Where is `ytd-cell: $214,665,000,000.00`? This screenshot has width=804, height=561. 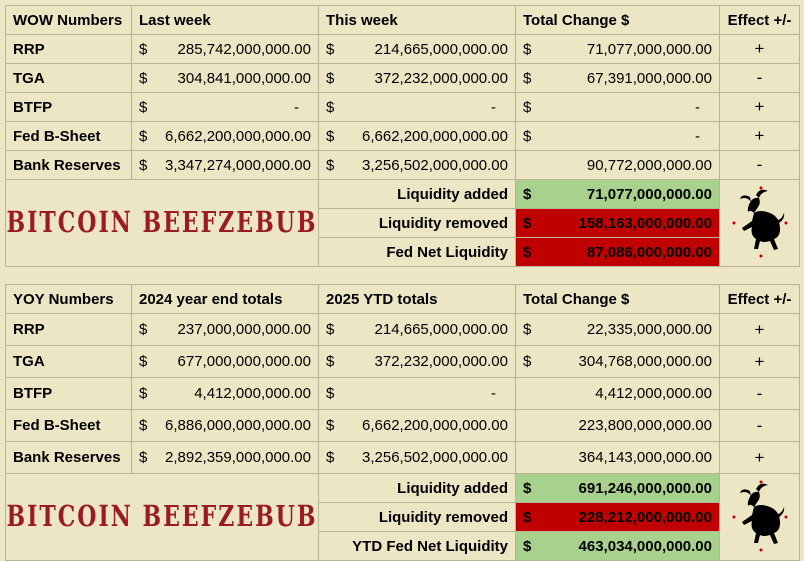 ytd-cell: $214,665,000,000.00 is located at coordinates (417, 329).